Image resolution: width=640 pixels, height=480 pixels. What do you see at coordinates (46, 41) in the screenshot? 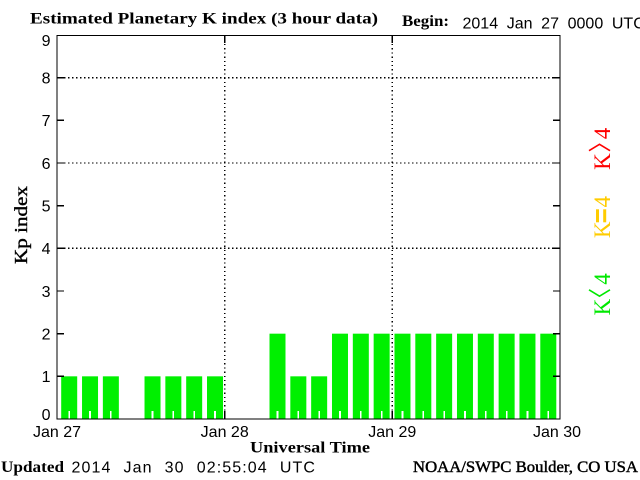
I see `svg-text: 9` at bounding box center [46, 41].